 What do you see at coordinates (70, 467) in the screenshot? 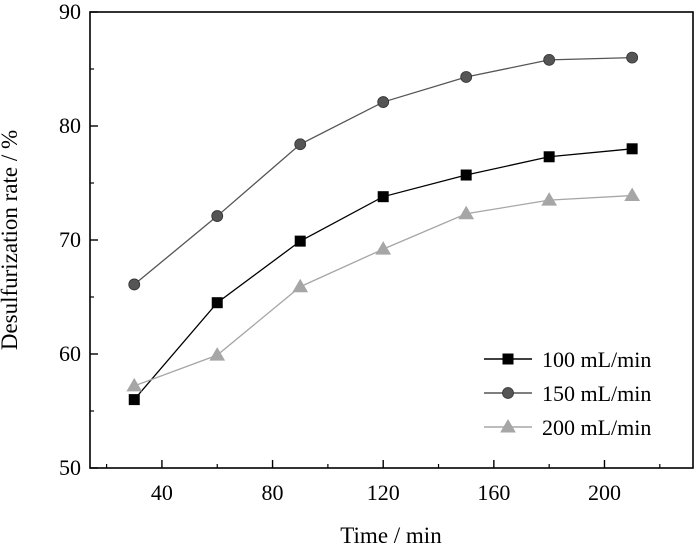
I see `y-tick-label: 50` at bounding box center [70, 467].